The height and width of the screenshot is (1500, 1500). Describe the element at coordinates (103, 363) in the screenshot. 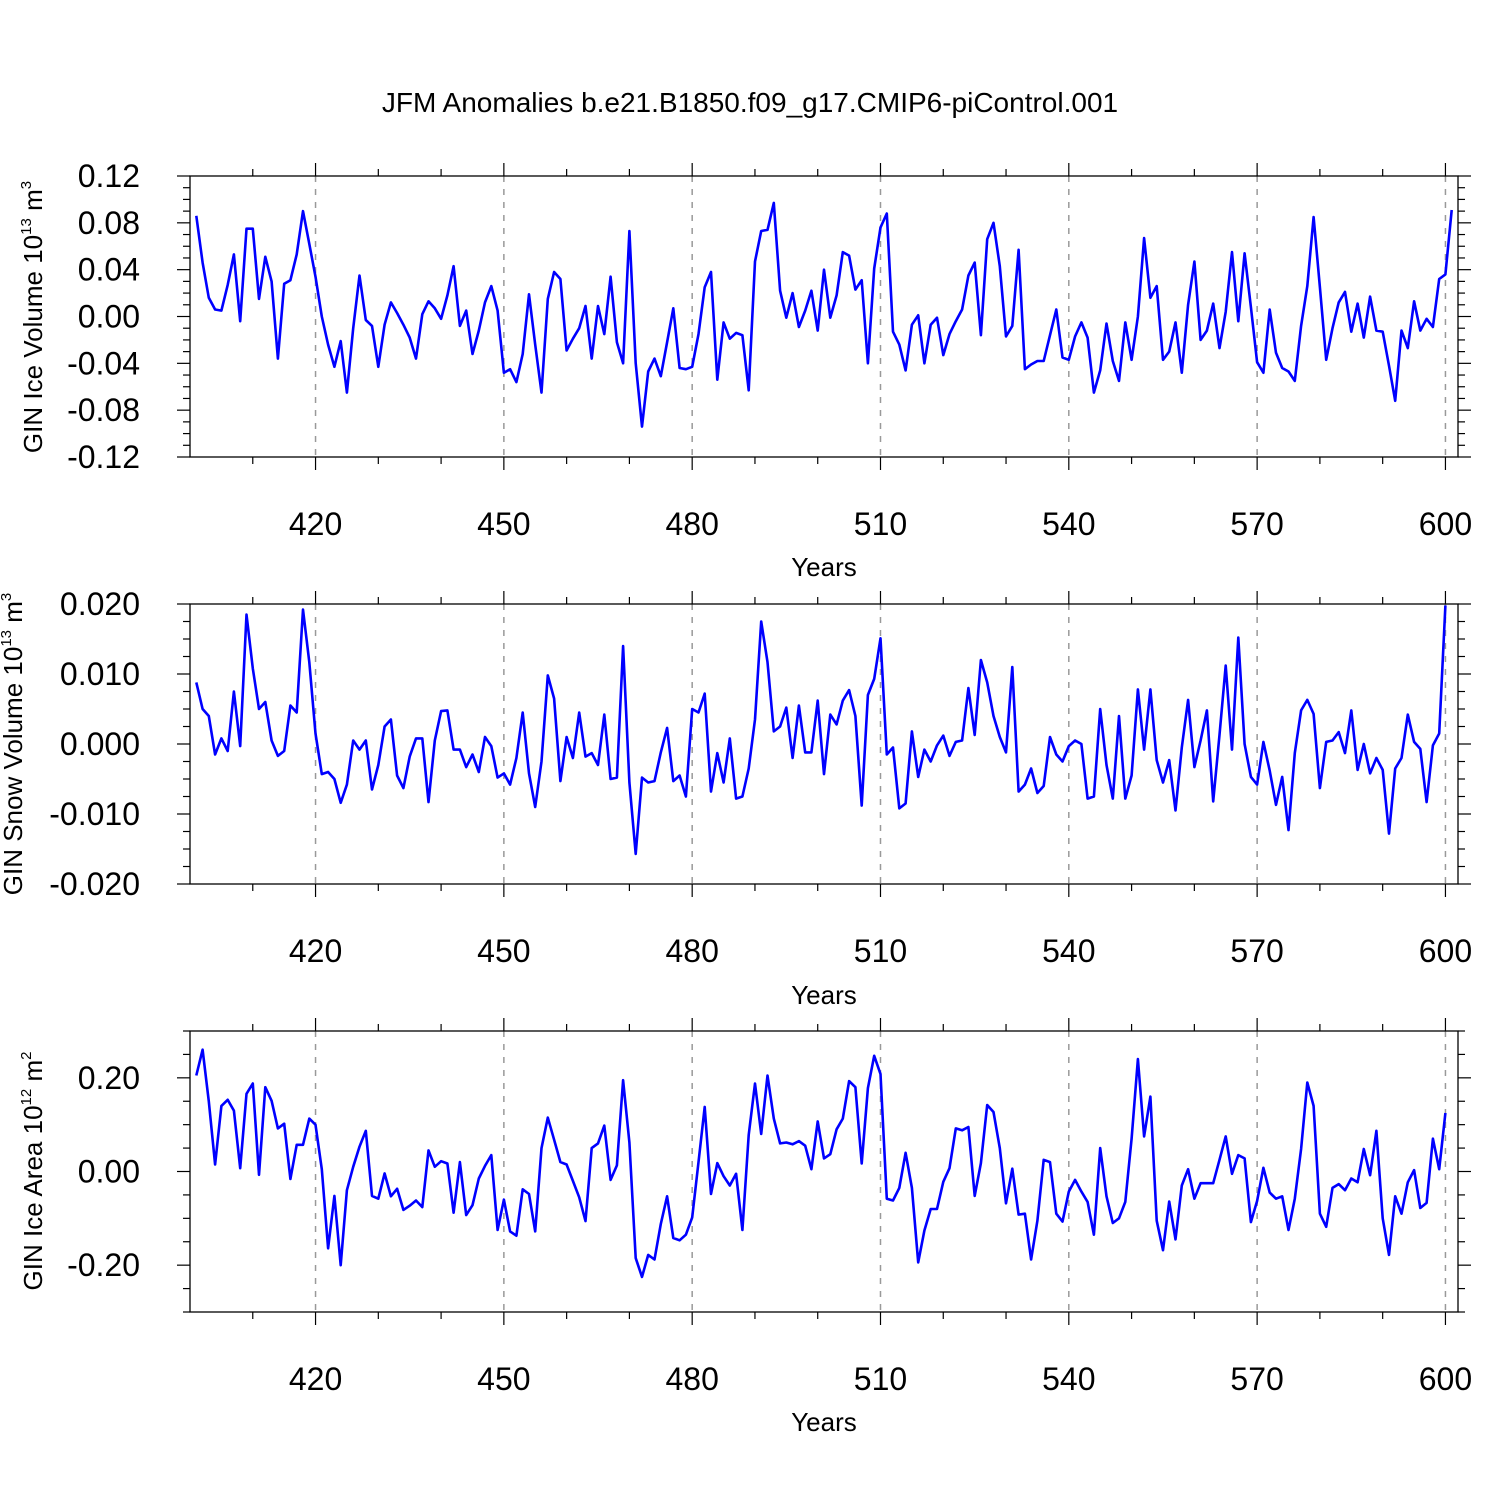

I see `y-tick-label: -0.04` at that location.